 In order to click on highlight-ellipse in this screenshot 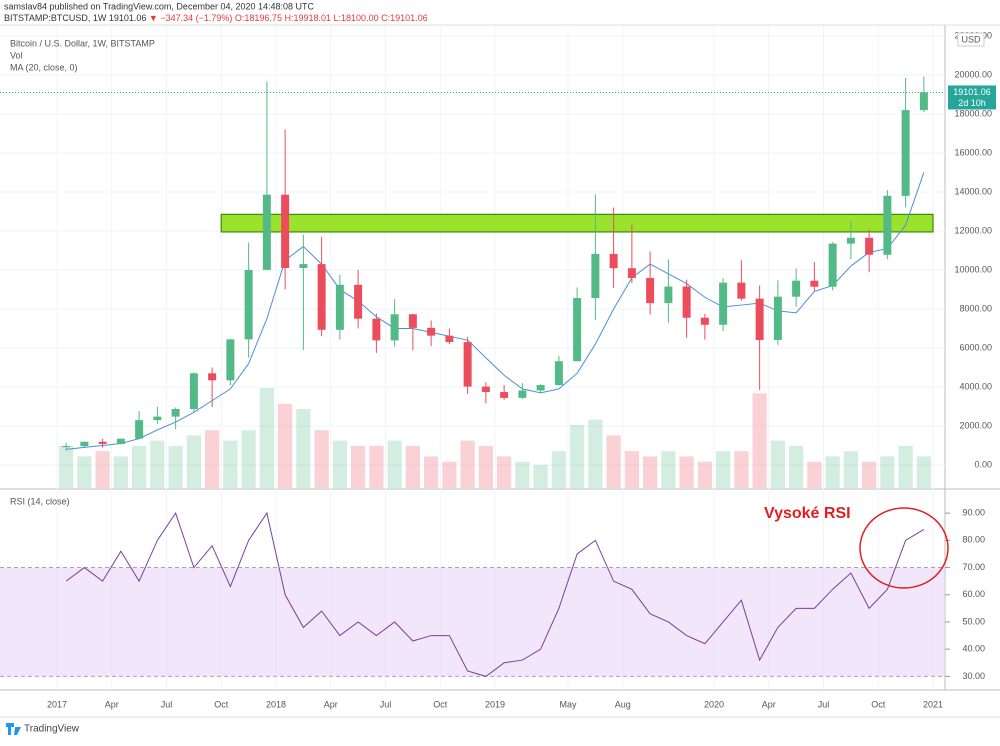, I will do `click(904, 548)`.